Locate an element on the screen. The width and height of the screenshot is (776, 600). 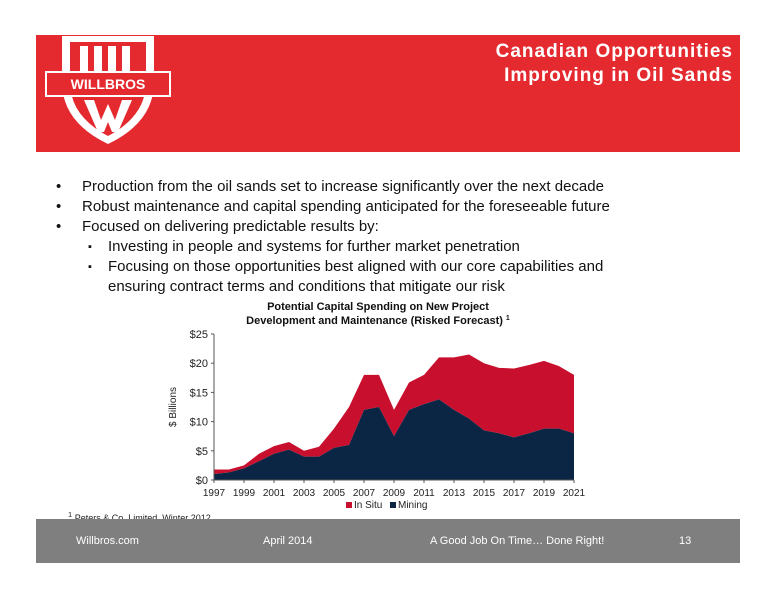
y-axis-label: $ Billions is located at coordinates (173, 407).